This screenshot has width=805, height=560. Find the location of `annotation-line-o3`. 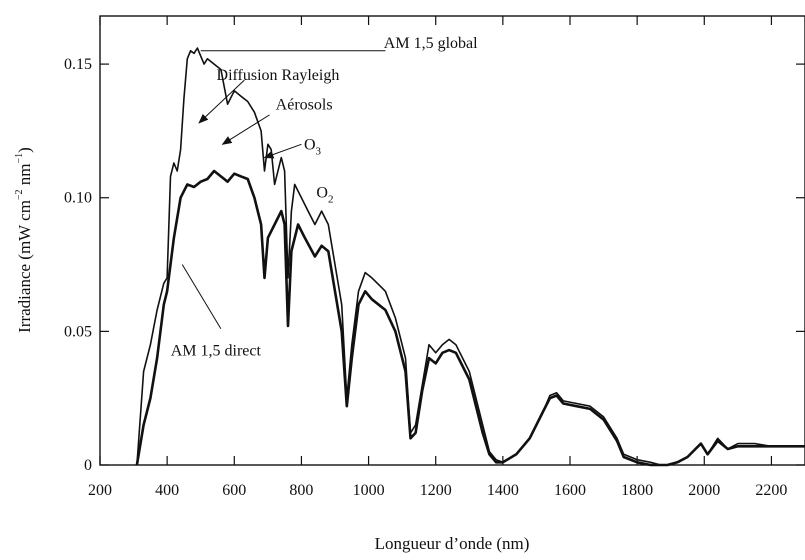

annotation-line-o3 is located at coordinates (282, 151).